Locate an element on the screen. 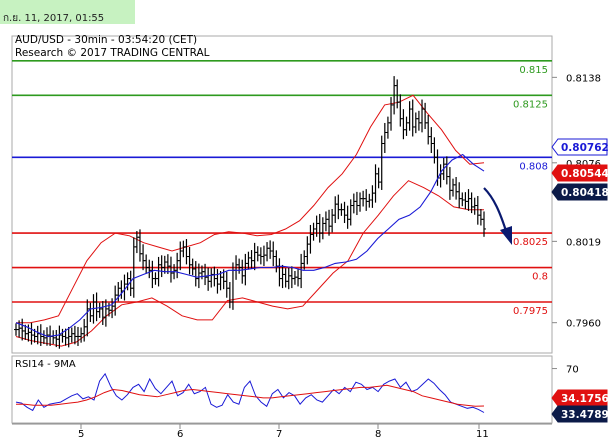  x-tick-label: 5 is located at coordinates (81, 434).